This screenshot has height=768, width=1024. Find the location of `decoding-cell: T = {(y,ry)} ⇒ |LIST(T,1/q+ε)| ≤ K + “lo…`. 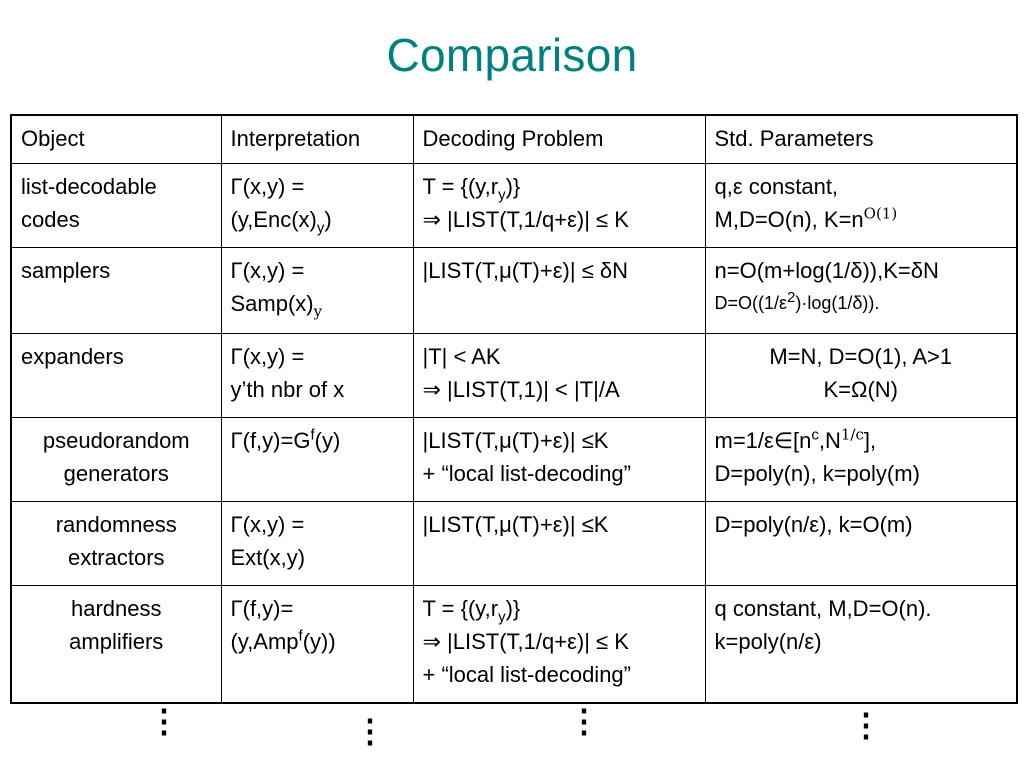

decoding-cell: T = {(y,ry)} ⇒ |LIST(T,1/q+ε)| ≤ K + “lo… is located at coordinates (559, 644).